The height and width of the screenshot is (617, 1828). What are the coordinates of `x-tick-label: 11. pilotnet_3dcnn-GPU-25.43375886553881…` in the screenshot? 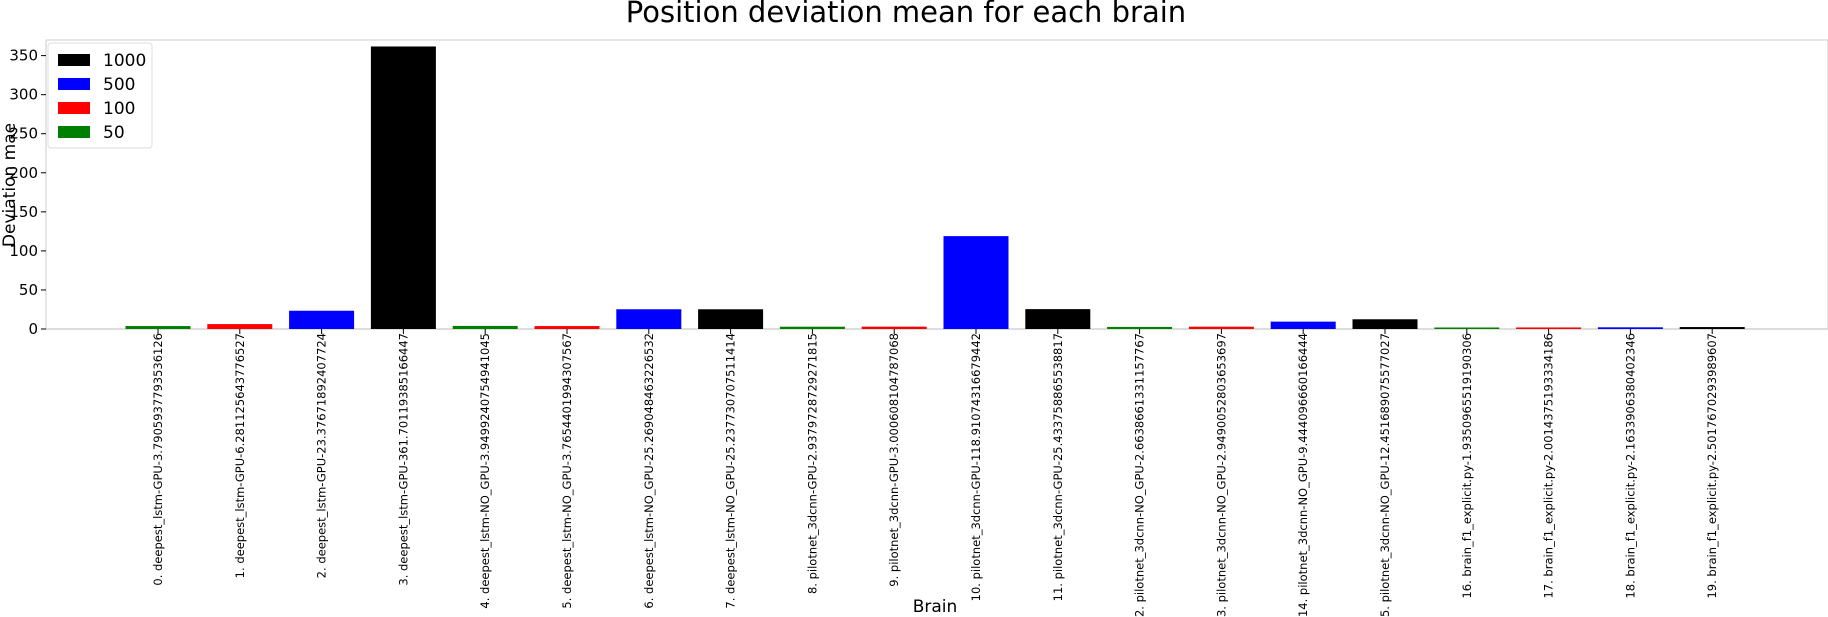 It's located at (1058, 467).